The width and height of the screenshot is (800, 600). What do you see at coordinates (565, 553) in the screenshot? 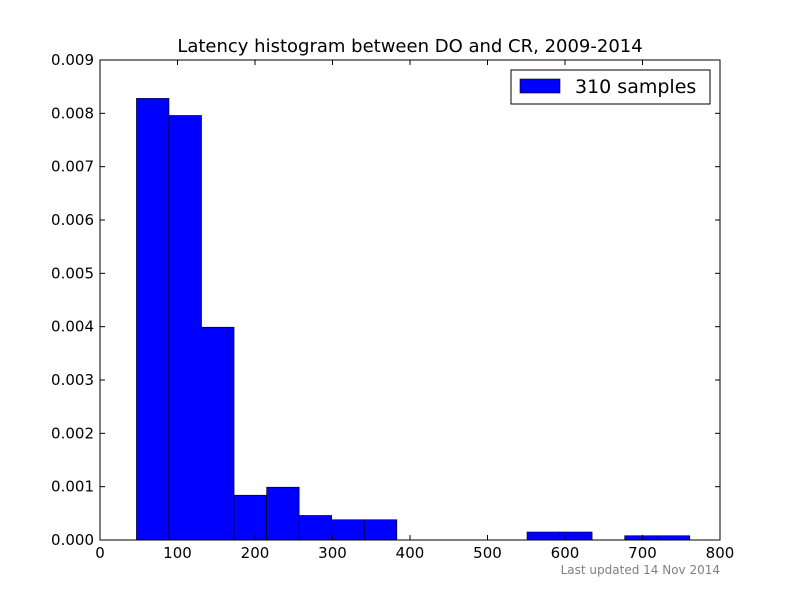
I see `x-tick-label-6: 600` at bounding box center [565, 553].